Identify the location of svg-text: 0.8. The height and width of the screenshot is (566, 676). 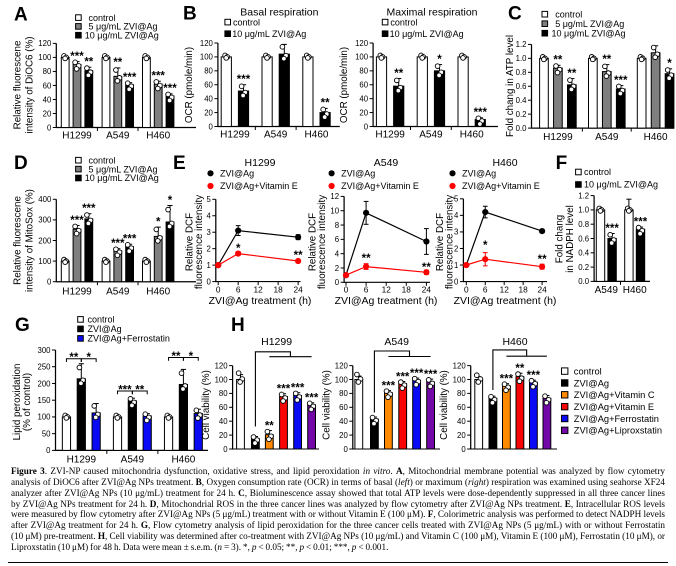
(521, 72).